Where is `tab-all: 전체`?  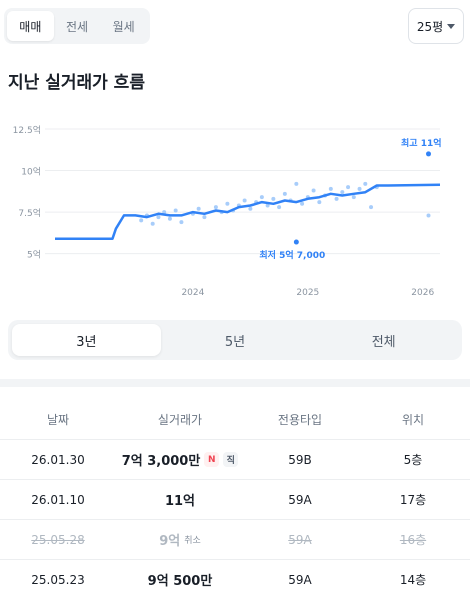
tab-all: 전체 is located at coordinates (383, 342).